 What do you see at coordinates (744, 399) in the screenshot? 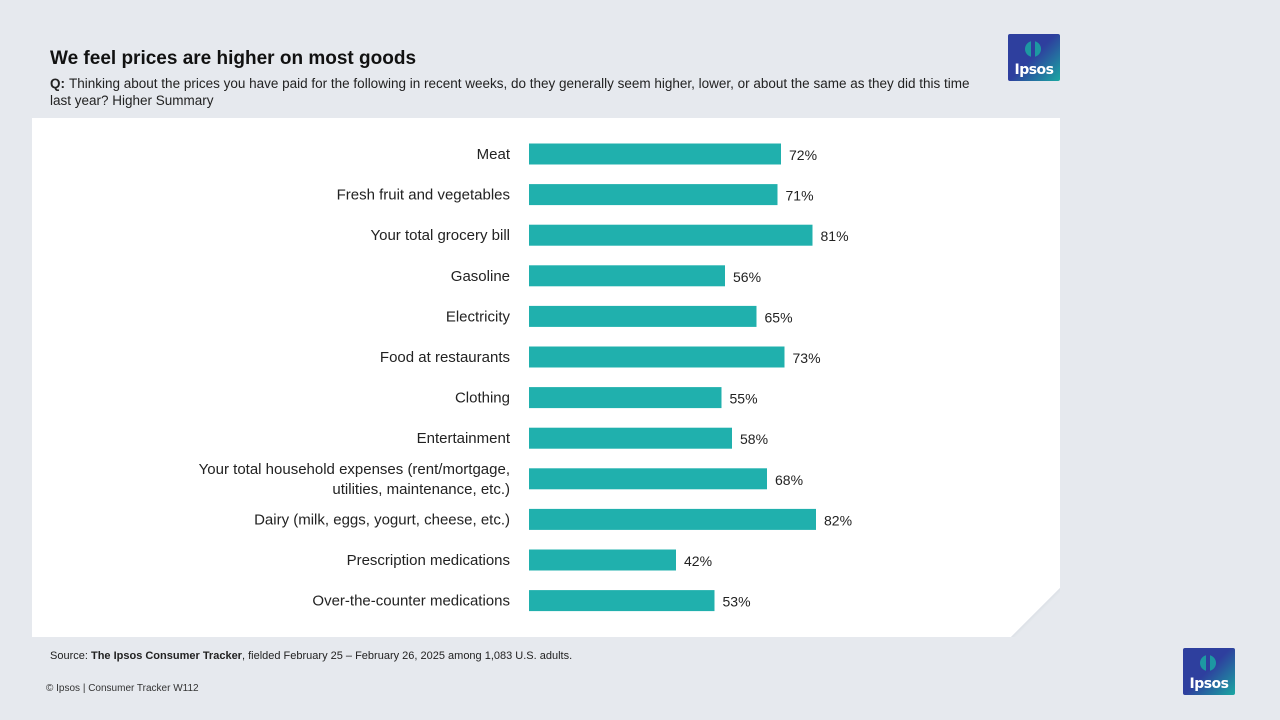
I see `value-label: 55%` at bounding box center [744, 399].